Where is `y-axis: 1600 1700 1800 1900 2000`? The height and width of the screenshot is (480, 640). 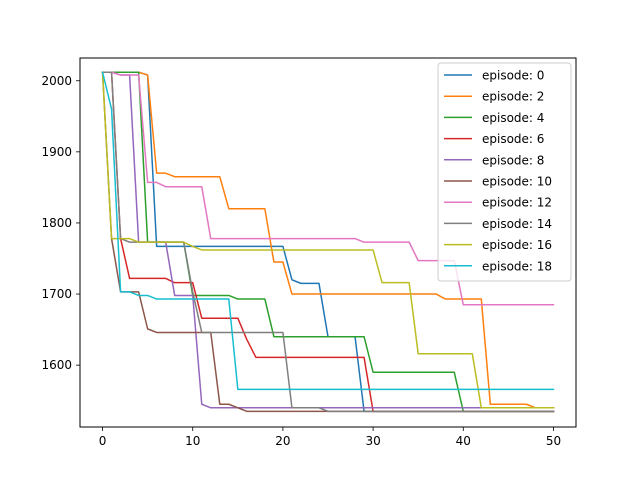 y-axis: 1600 1700 1800 1900 2000 is located at coordinates (60, 223).